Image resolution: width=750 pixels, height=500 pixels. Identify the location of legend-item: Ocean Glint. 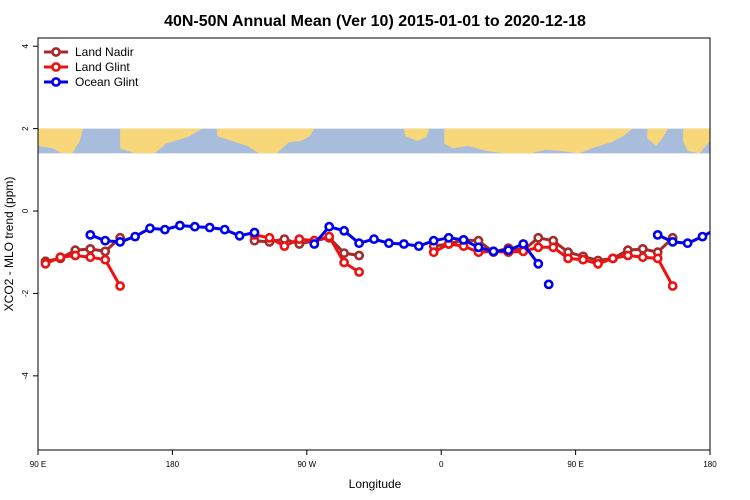
(91, 82).